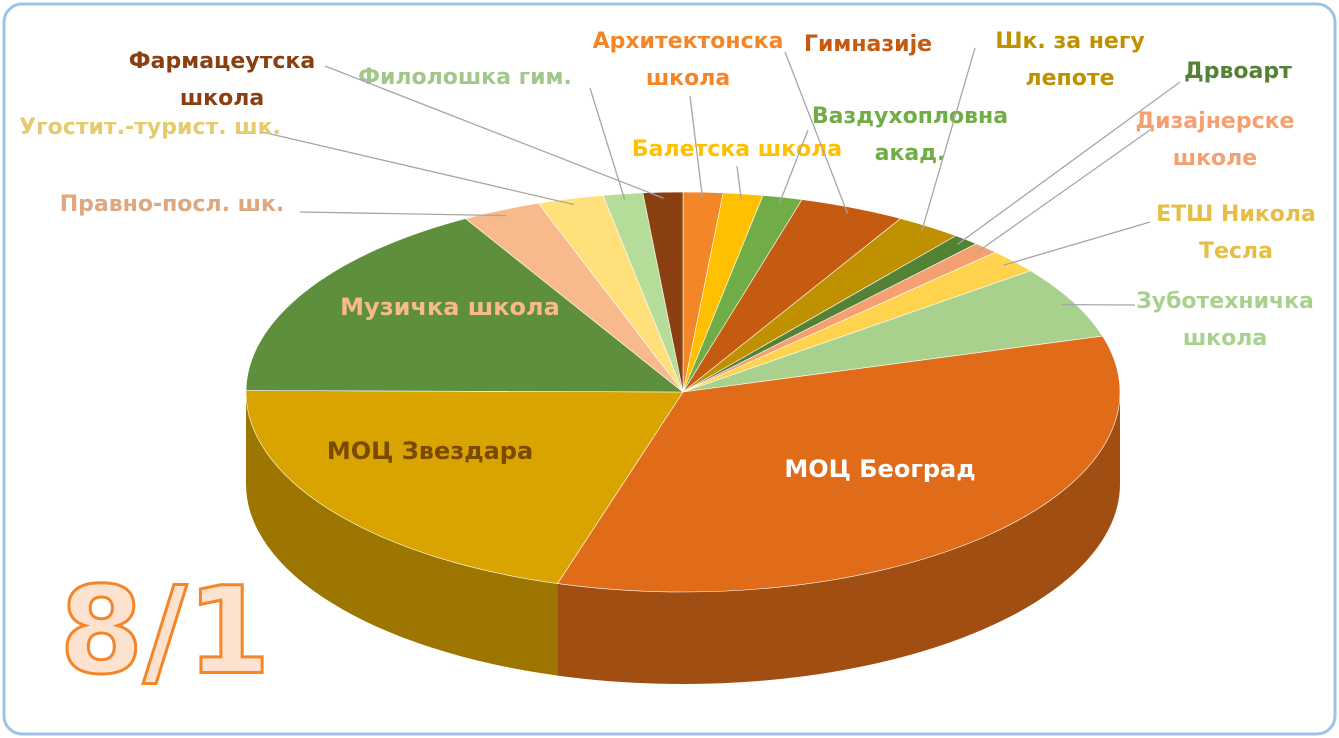  What do you see at coordinates (1069, 41) in the screenshot?
I see `label-line: Шк. за негу` at bounding box center [1069, 41].